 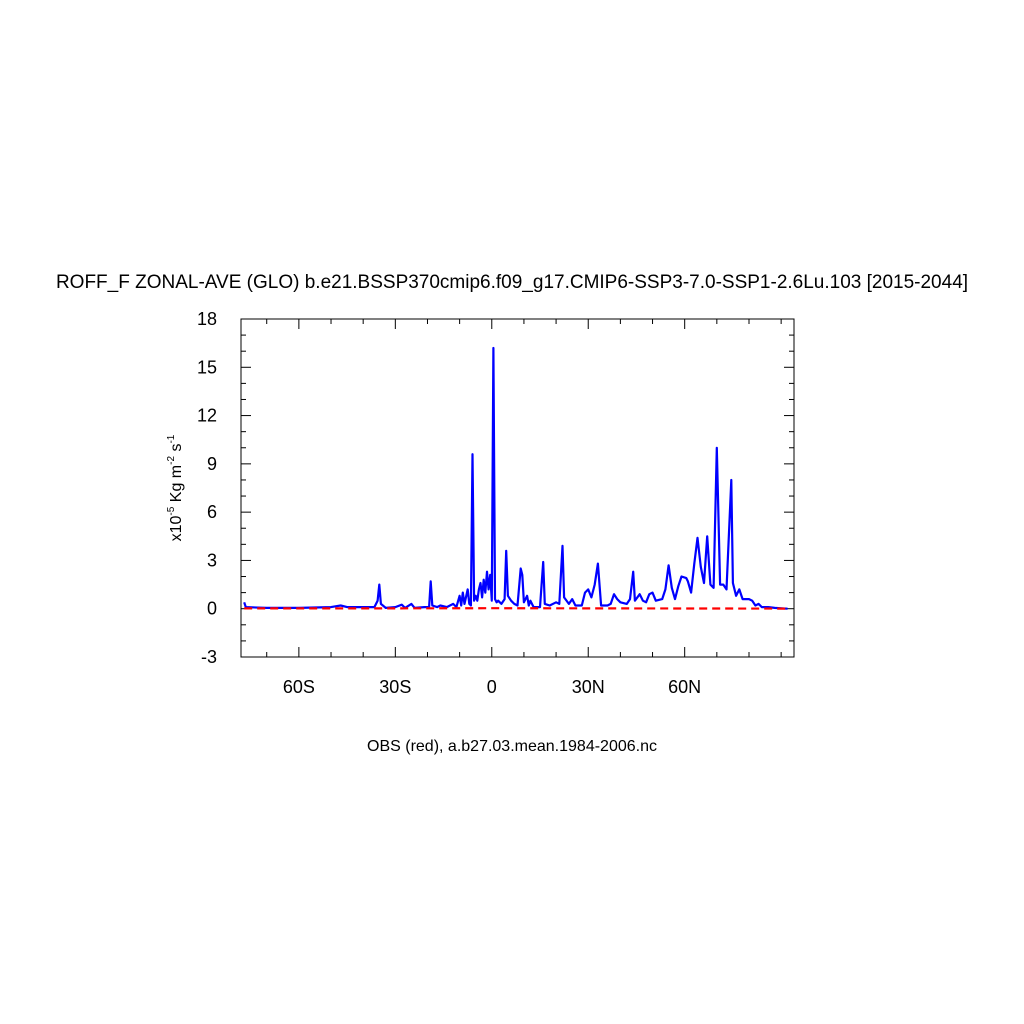 I want to click on model-series-line, so click(x=515, y=478).